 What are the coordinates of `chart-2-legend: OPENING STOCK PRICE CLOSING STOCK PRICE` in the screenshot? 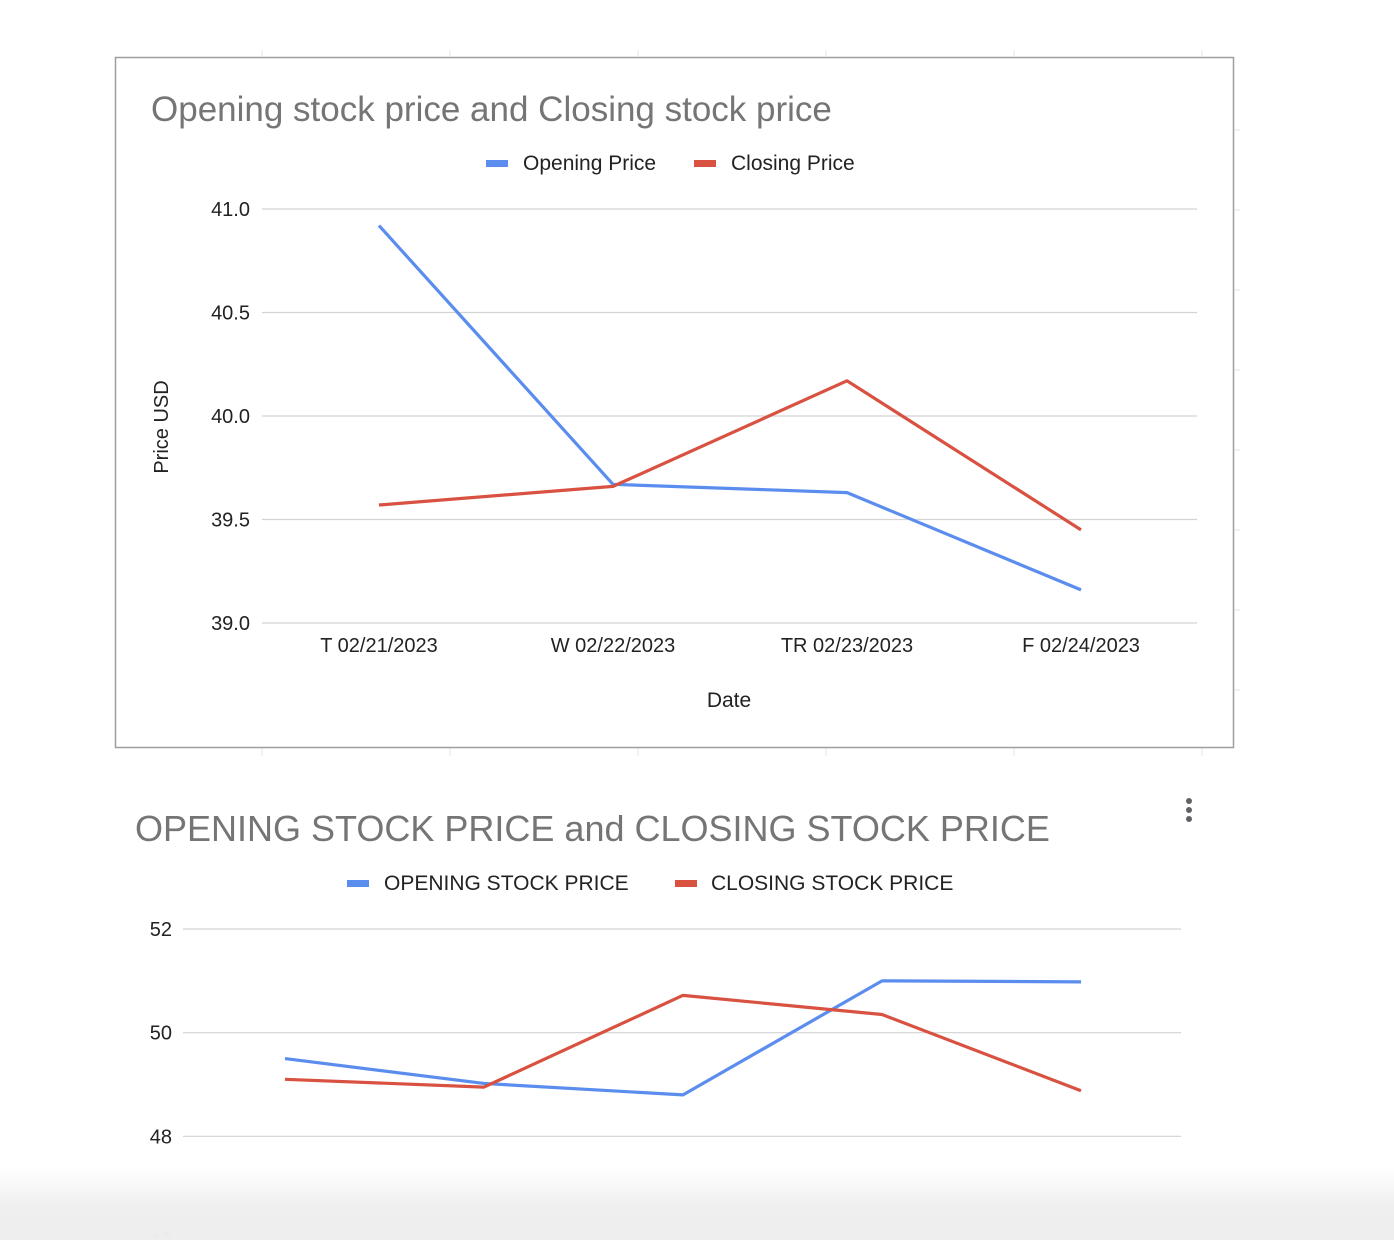 It's located at (650, 883).